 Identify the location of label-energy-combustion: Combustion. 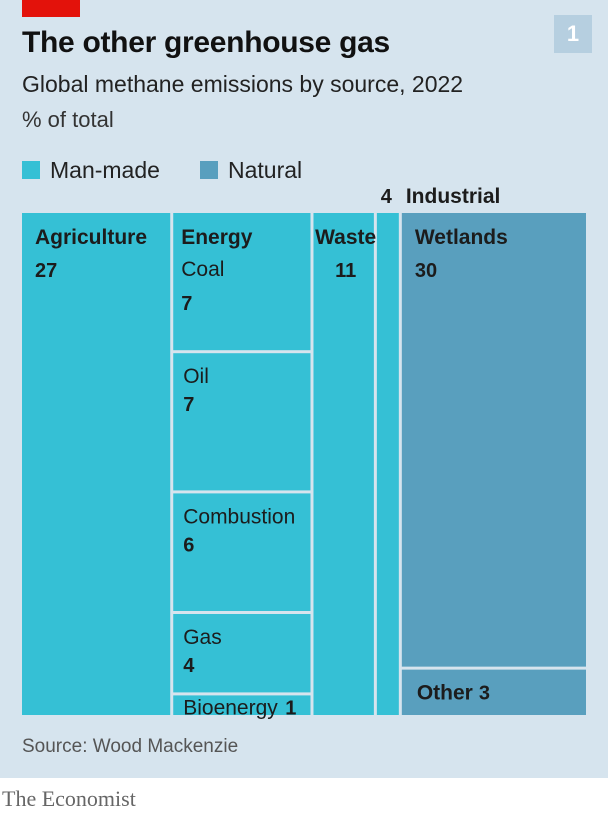
(239, 516).